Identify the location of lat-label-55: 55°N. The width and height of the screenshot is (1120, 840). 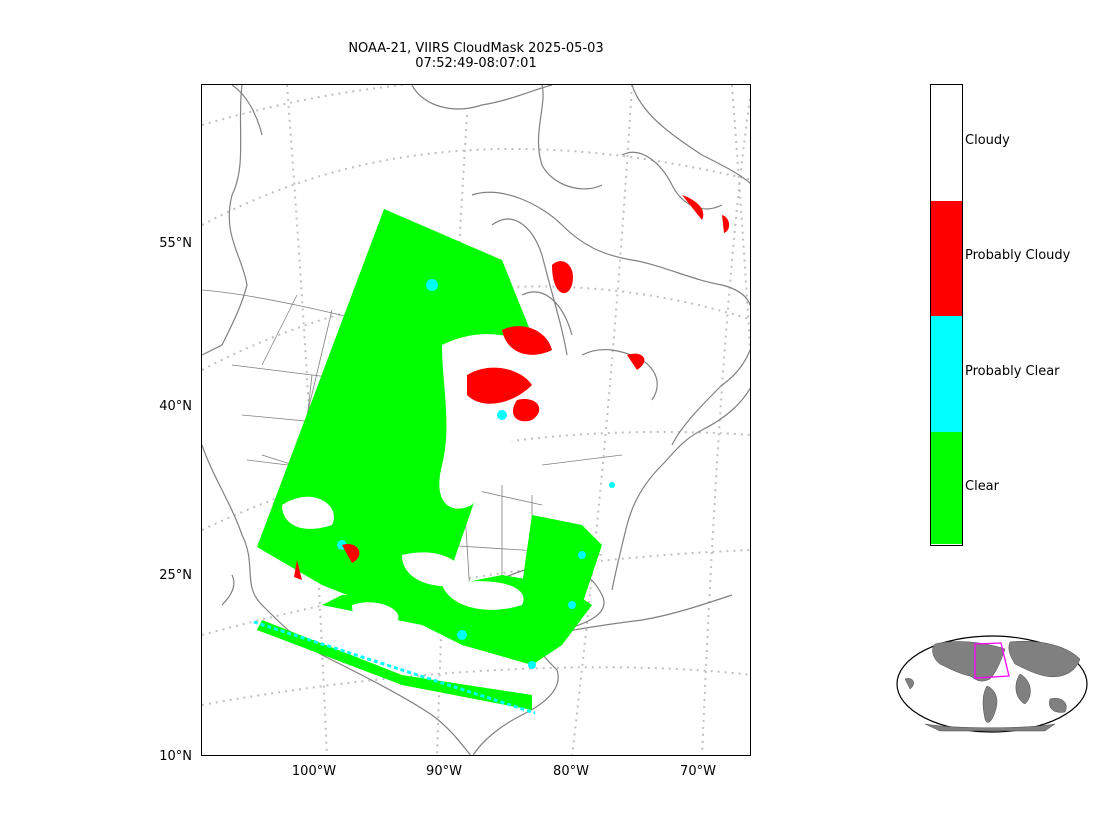
(175, 243).